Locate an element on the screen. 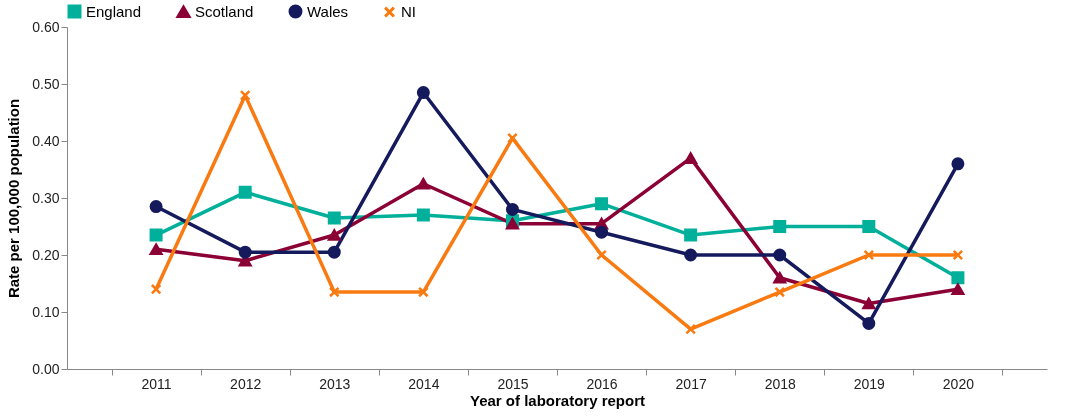 Image resolution: width=1065 pixels, height=418 pixels. x-tick-label: 2011 is located at coordinates (156, 383).